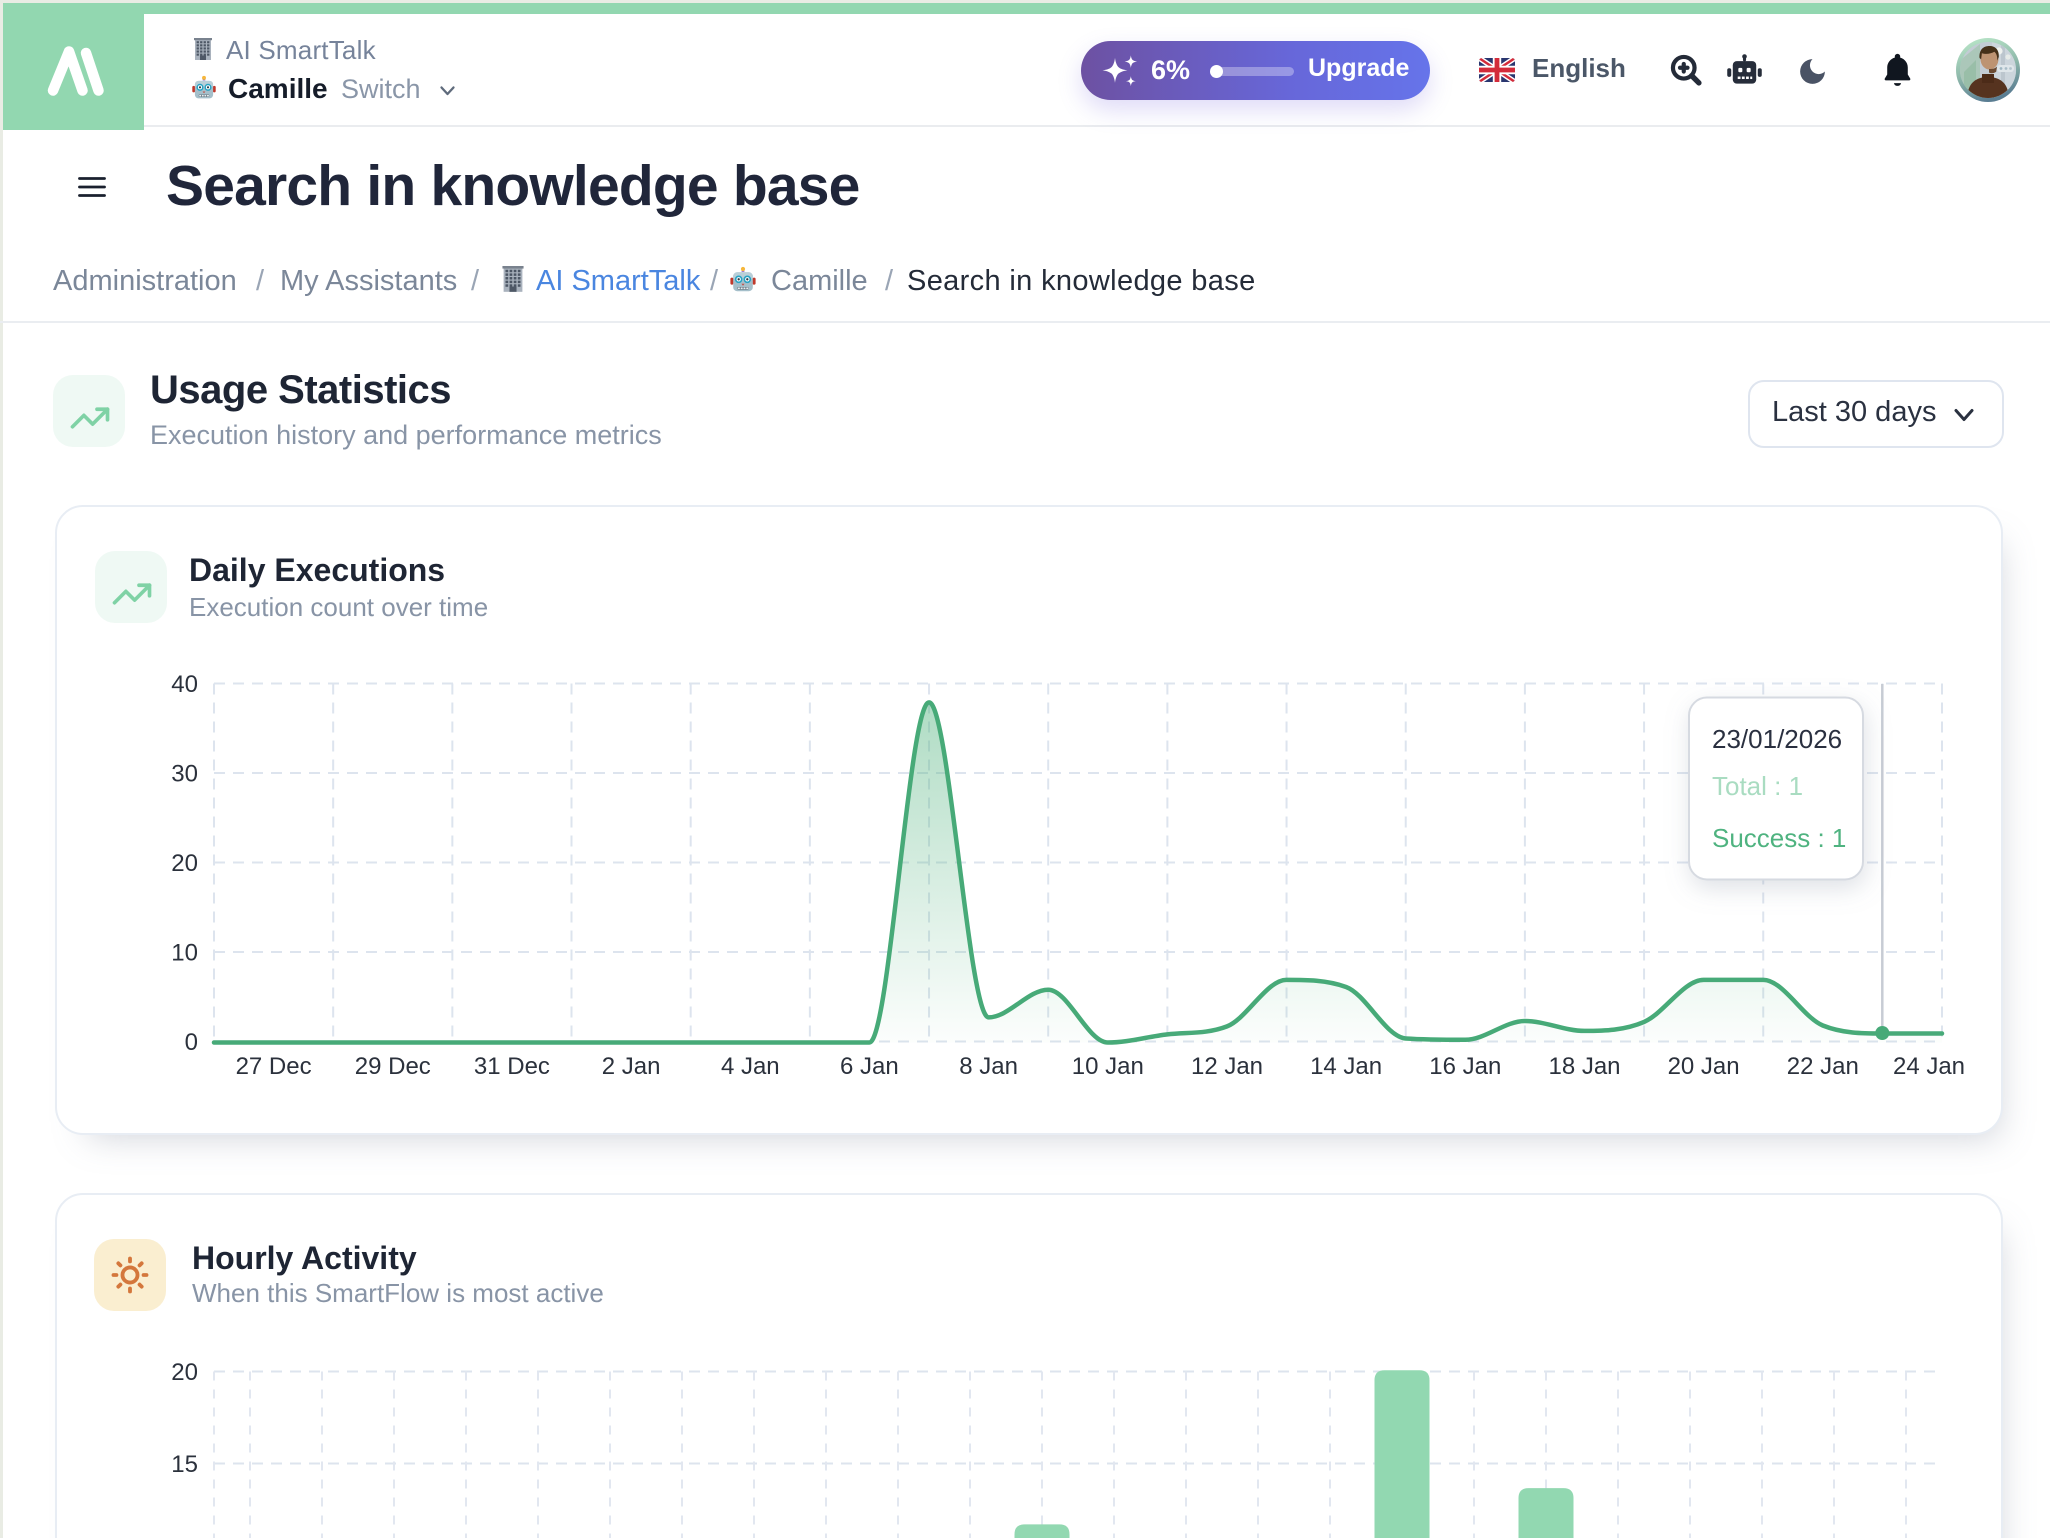 The height and width of the screenshot is (1538, 2050). Describe the element at coordinates (1465, 1066) in the screenshot. I see `svg-text: 16 Jan` at that location.